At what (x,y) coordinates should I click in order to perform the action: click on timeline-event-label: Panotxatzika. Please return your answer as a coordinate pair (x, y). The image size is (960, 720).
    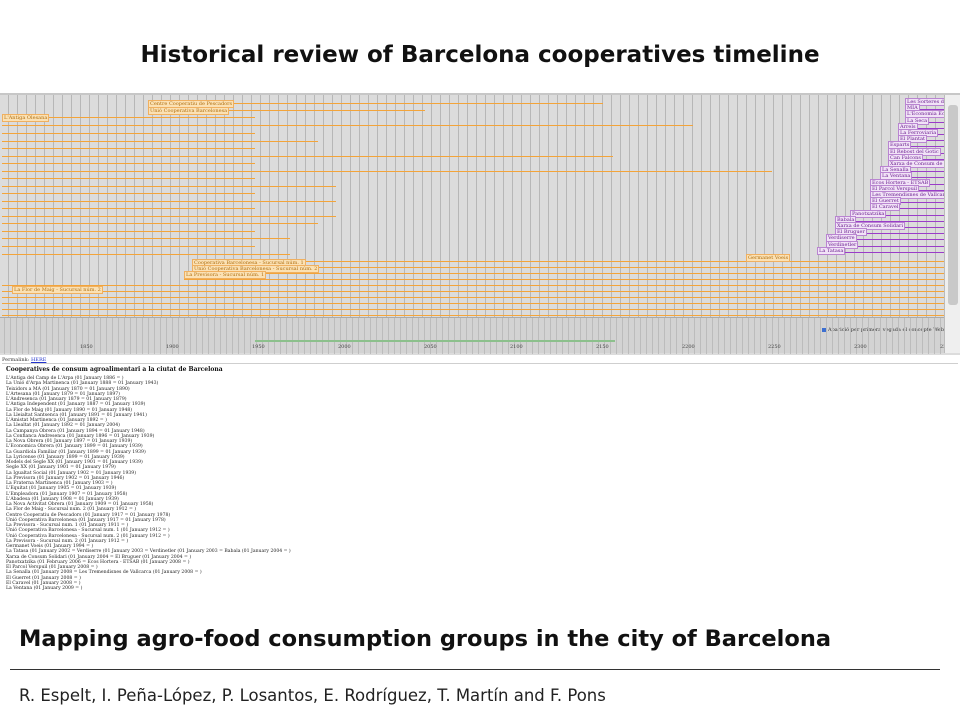
    Looking at the image, I should click on (868, 213).